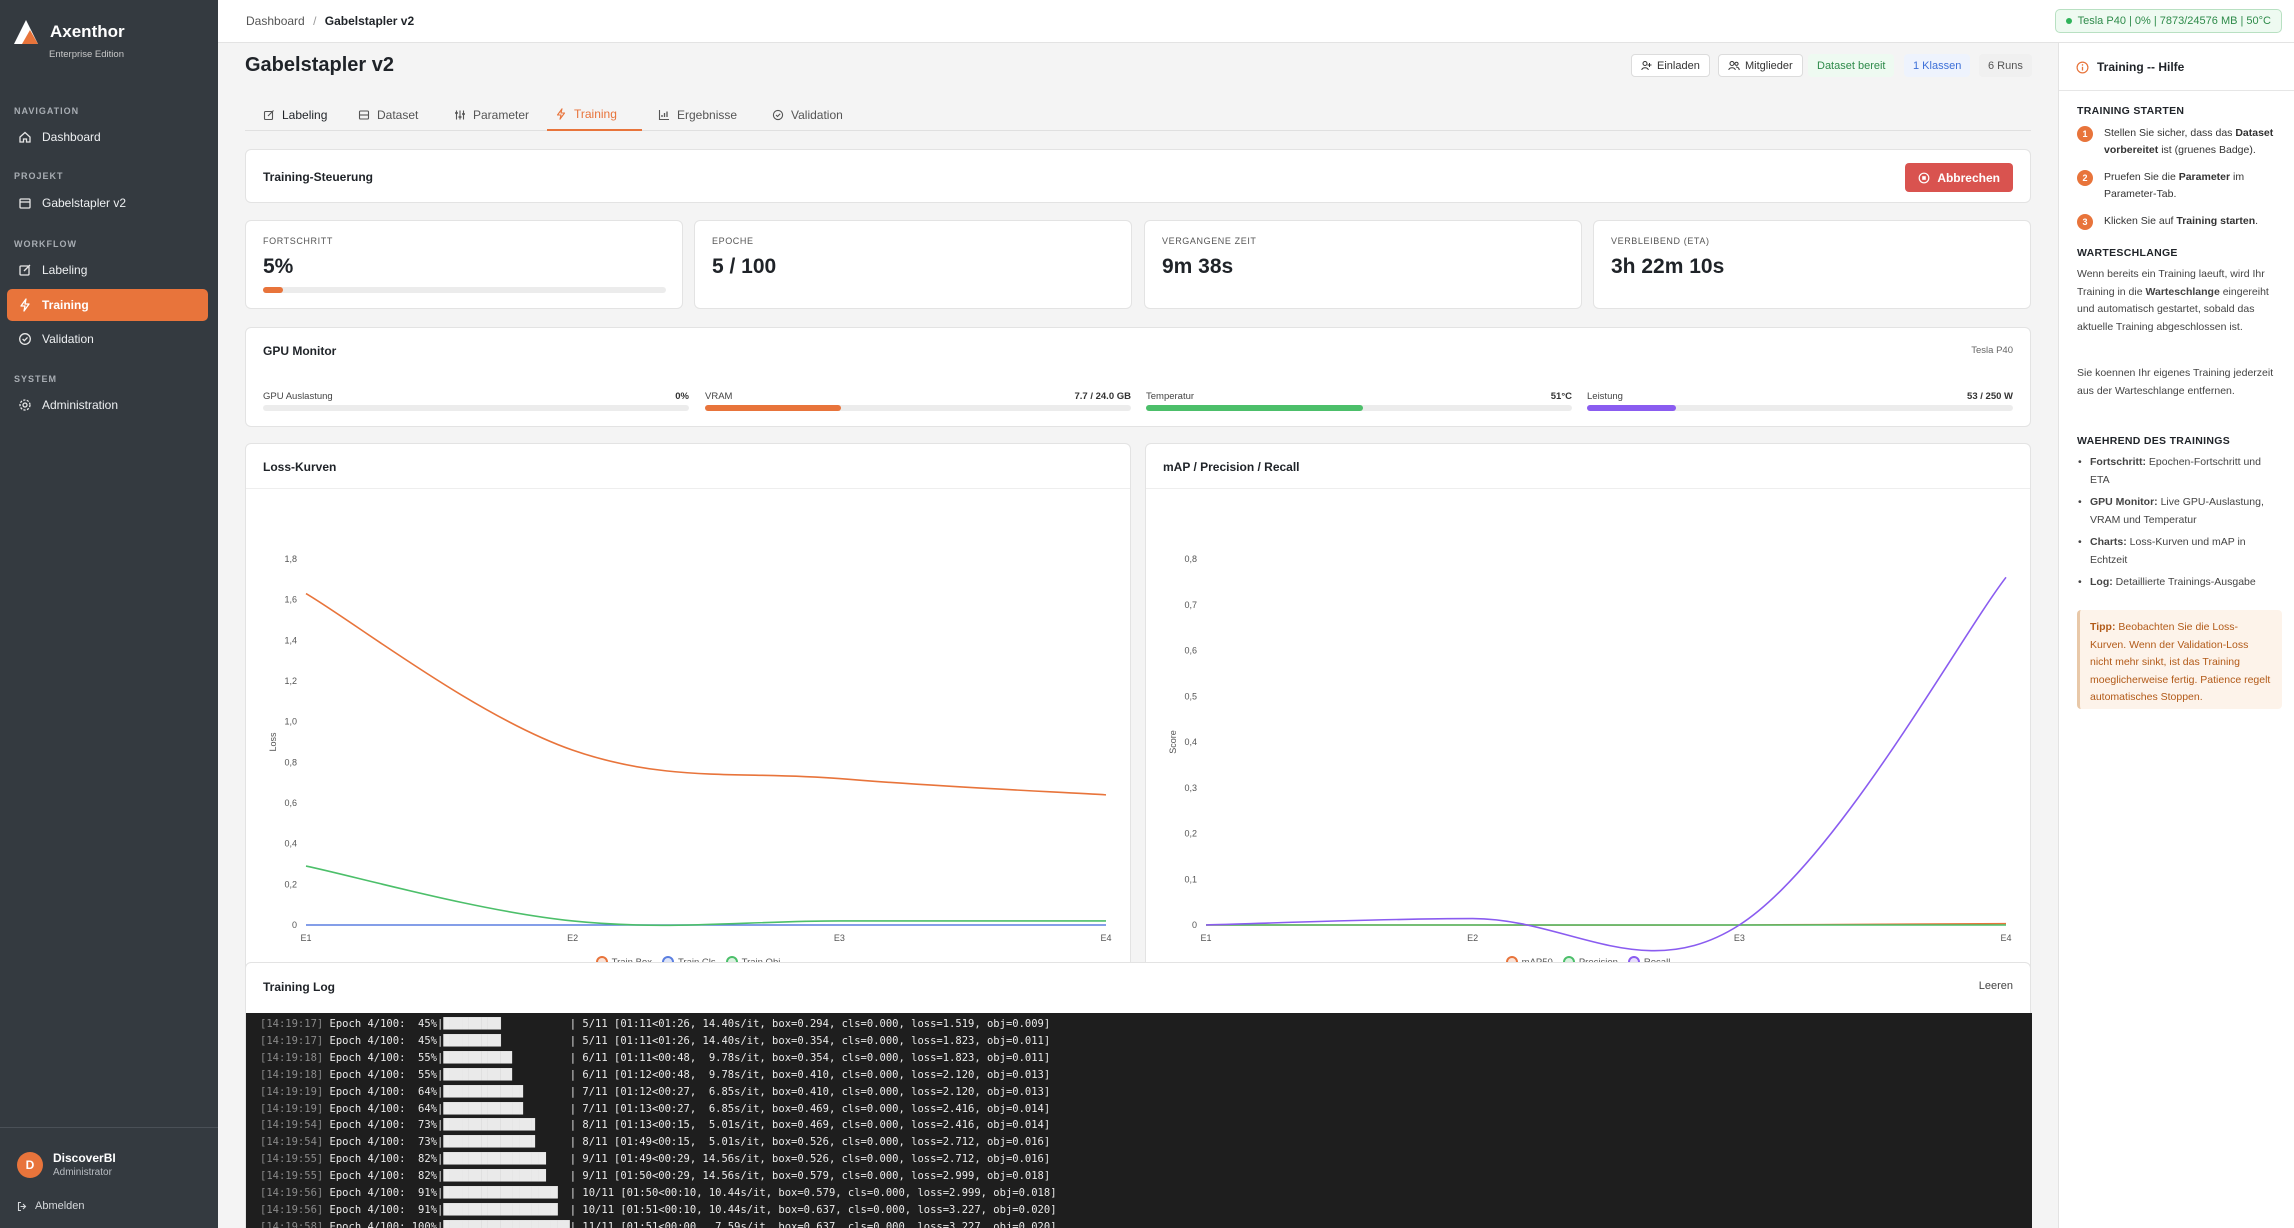  What do you see at coordinates (464, 290) in the screenshot?
I see `progress-bar` at bounding box center [464, 290].